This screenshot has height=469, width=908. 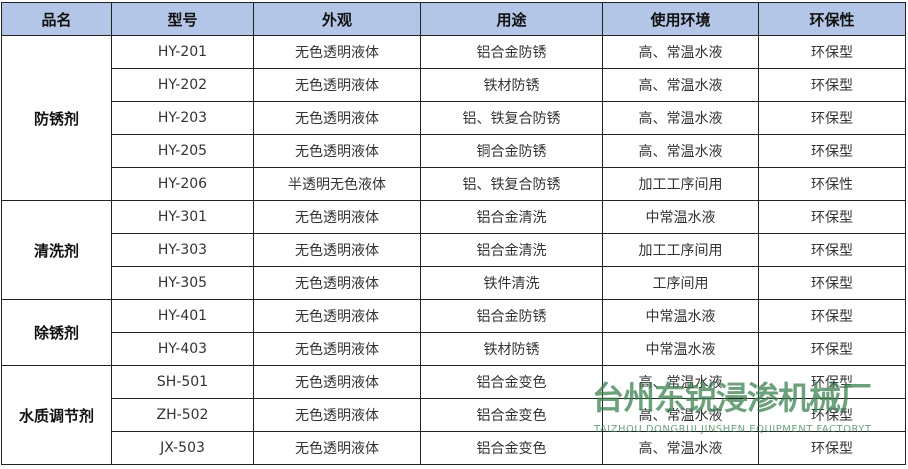 I want to click on table-row: HY-305 无色透明液体 铁件清洗 工序间用 环保型, so click(x=454, y=283).